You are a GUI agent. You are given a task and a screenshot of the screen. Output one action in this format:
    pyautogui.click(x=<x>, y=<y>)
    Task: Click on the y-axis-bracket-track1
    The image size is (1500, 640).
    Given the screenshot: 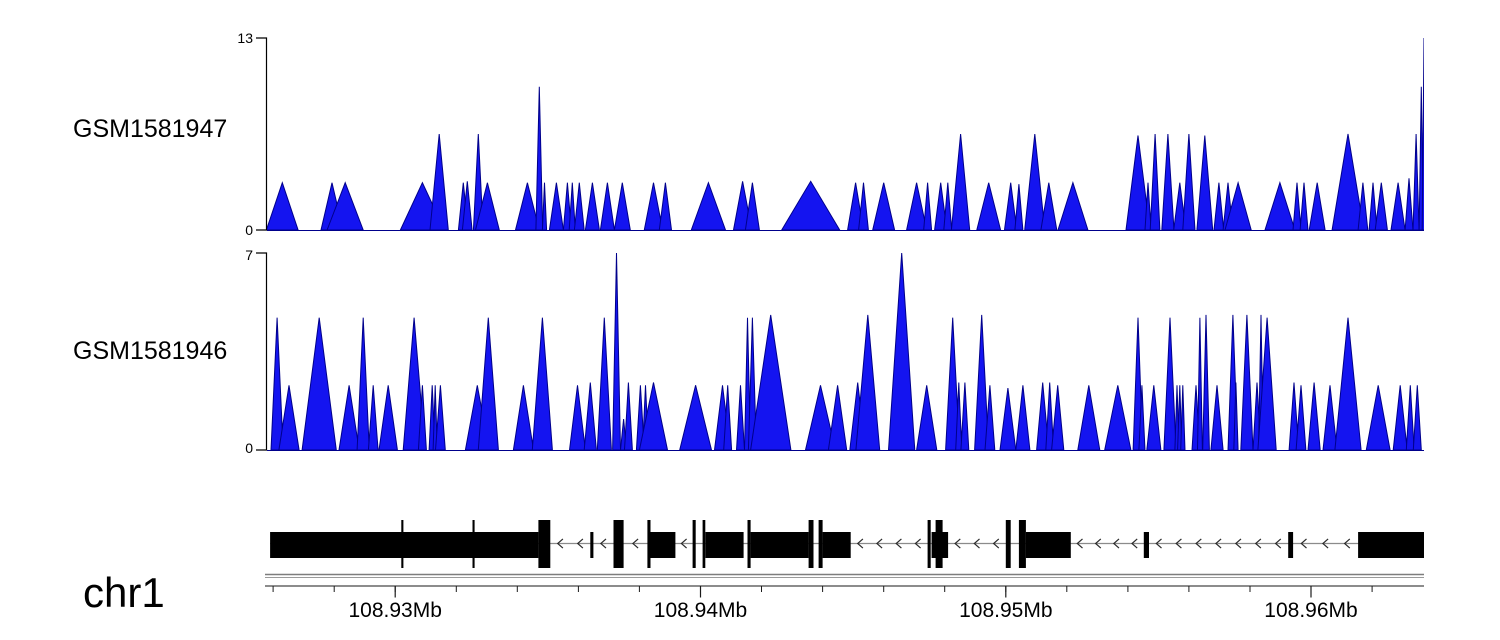 What is the action you would take?
    pyautogui.click(x=262, y=134)
    